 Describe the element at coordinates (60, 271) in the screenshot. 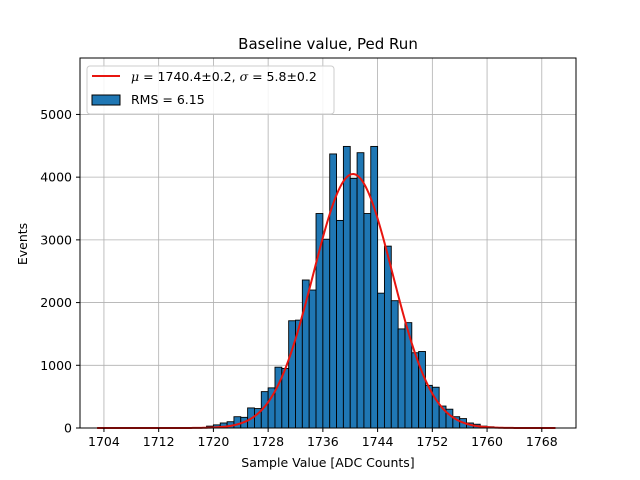

I see `y-axis-ticks: 0 1000 2000 3000 4000 5000` at that location.